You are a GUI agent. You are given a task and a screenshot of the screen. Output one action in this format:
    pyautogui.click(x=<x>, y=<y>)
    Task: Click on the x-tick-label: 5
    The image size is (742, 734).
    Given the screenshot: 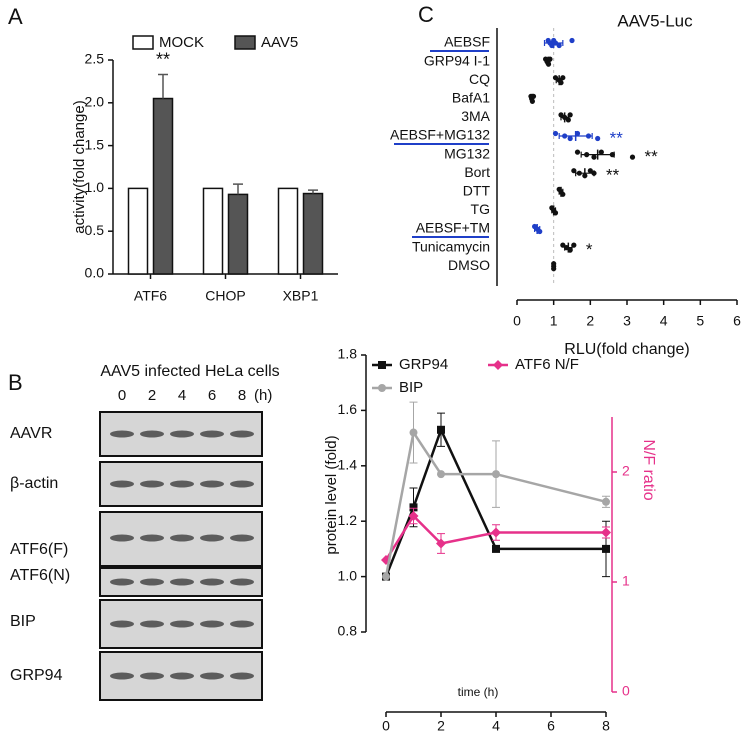 What is the action you would take?
    pyautogui.click(x=700, y=321)
    